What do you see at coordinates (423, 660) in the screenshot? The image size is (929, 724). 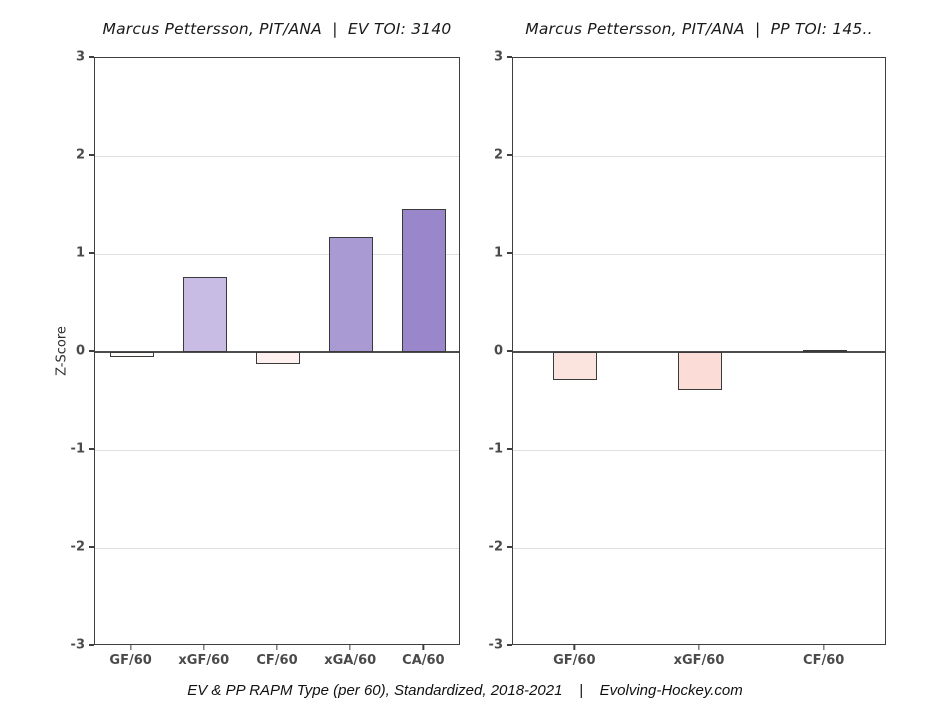 I see `x-tick-label: CA/60` at bounding box center [423, 660].